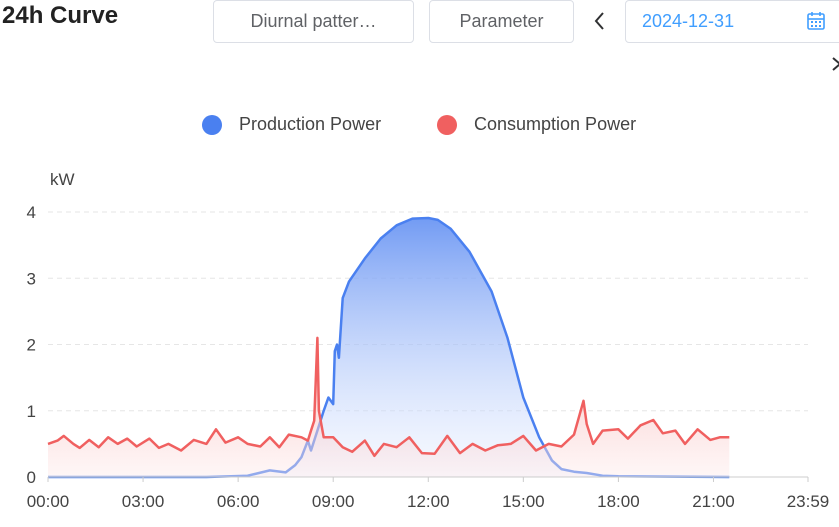 This screenshot has width=839, height=527. Describe the element at coordinates (143, 501) in the screenshot. I see `x-tick-label: 03:00` at that location.